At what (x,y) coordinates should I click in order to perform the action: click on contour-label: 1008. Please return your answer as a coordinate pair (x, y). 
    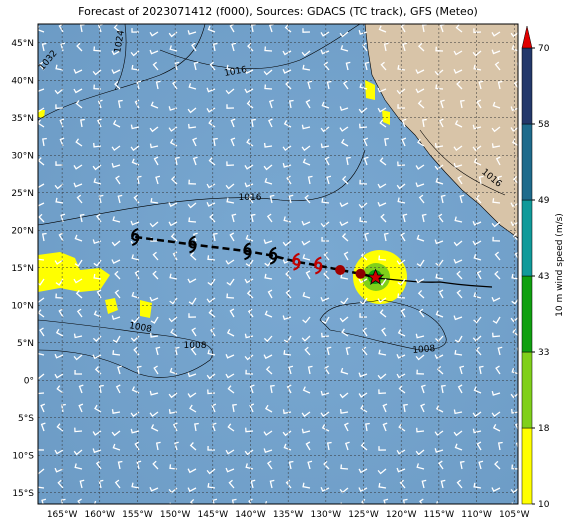
    Looking at the image, I should click on (195, 346).